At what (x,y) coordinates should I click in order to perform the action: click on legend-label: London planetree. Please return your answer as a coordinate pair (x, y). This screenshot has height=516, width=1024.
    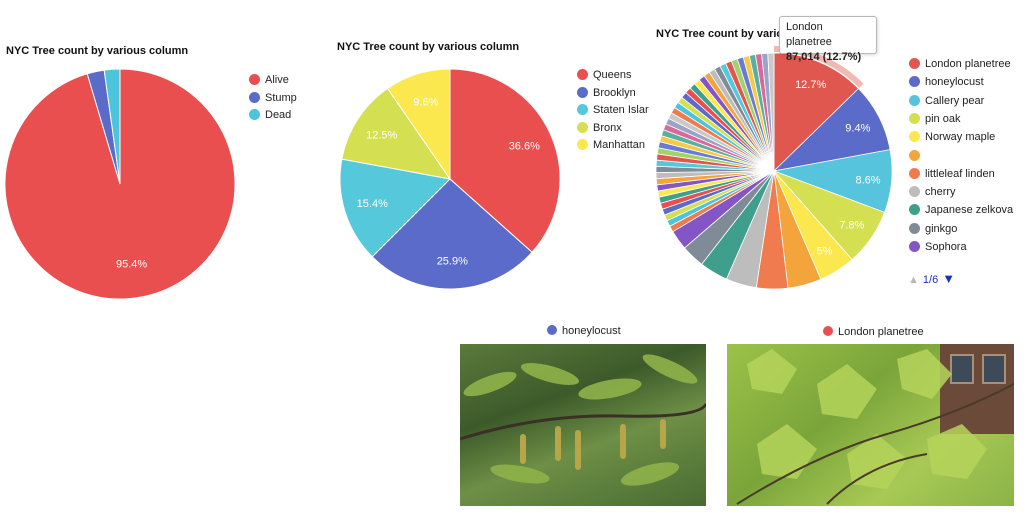
    Looking at the image, I should click on (968, 64).